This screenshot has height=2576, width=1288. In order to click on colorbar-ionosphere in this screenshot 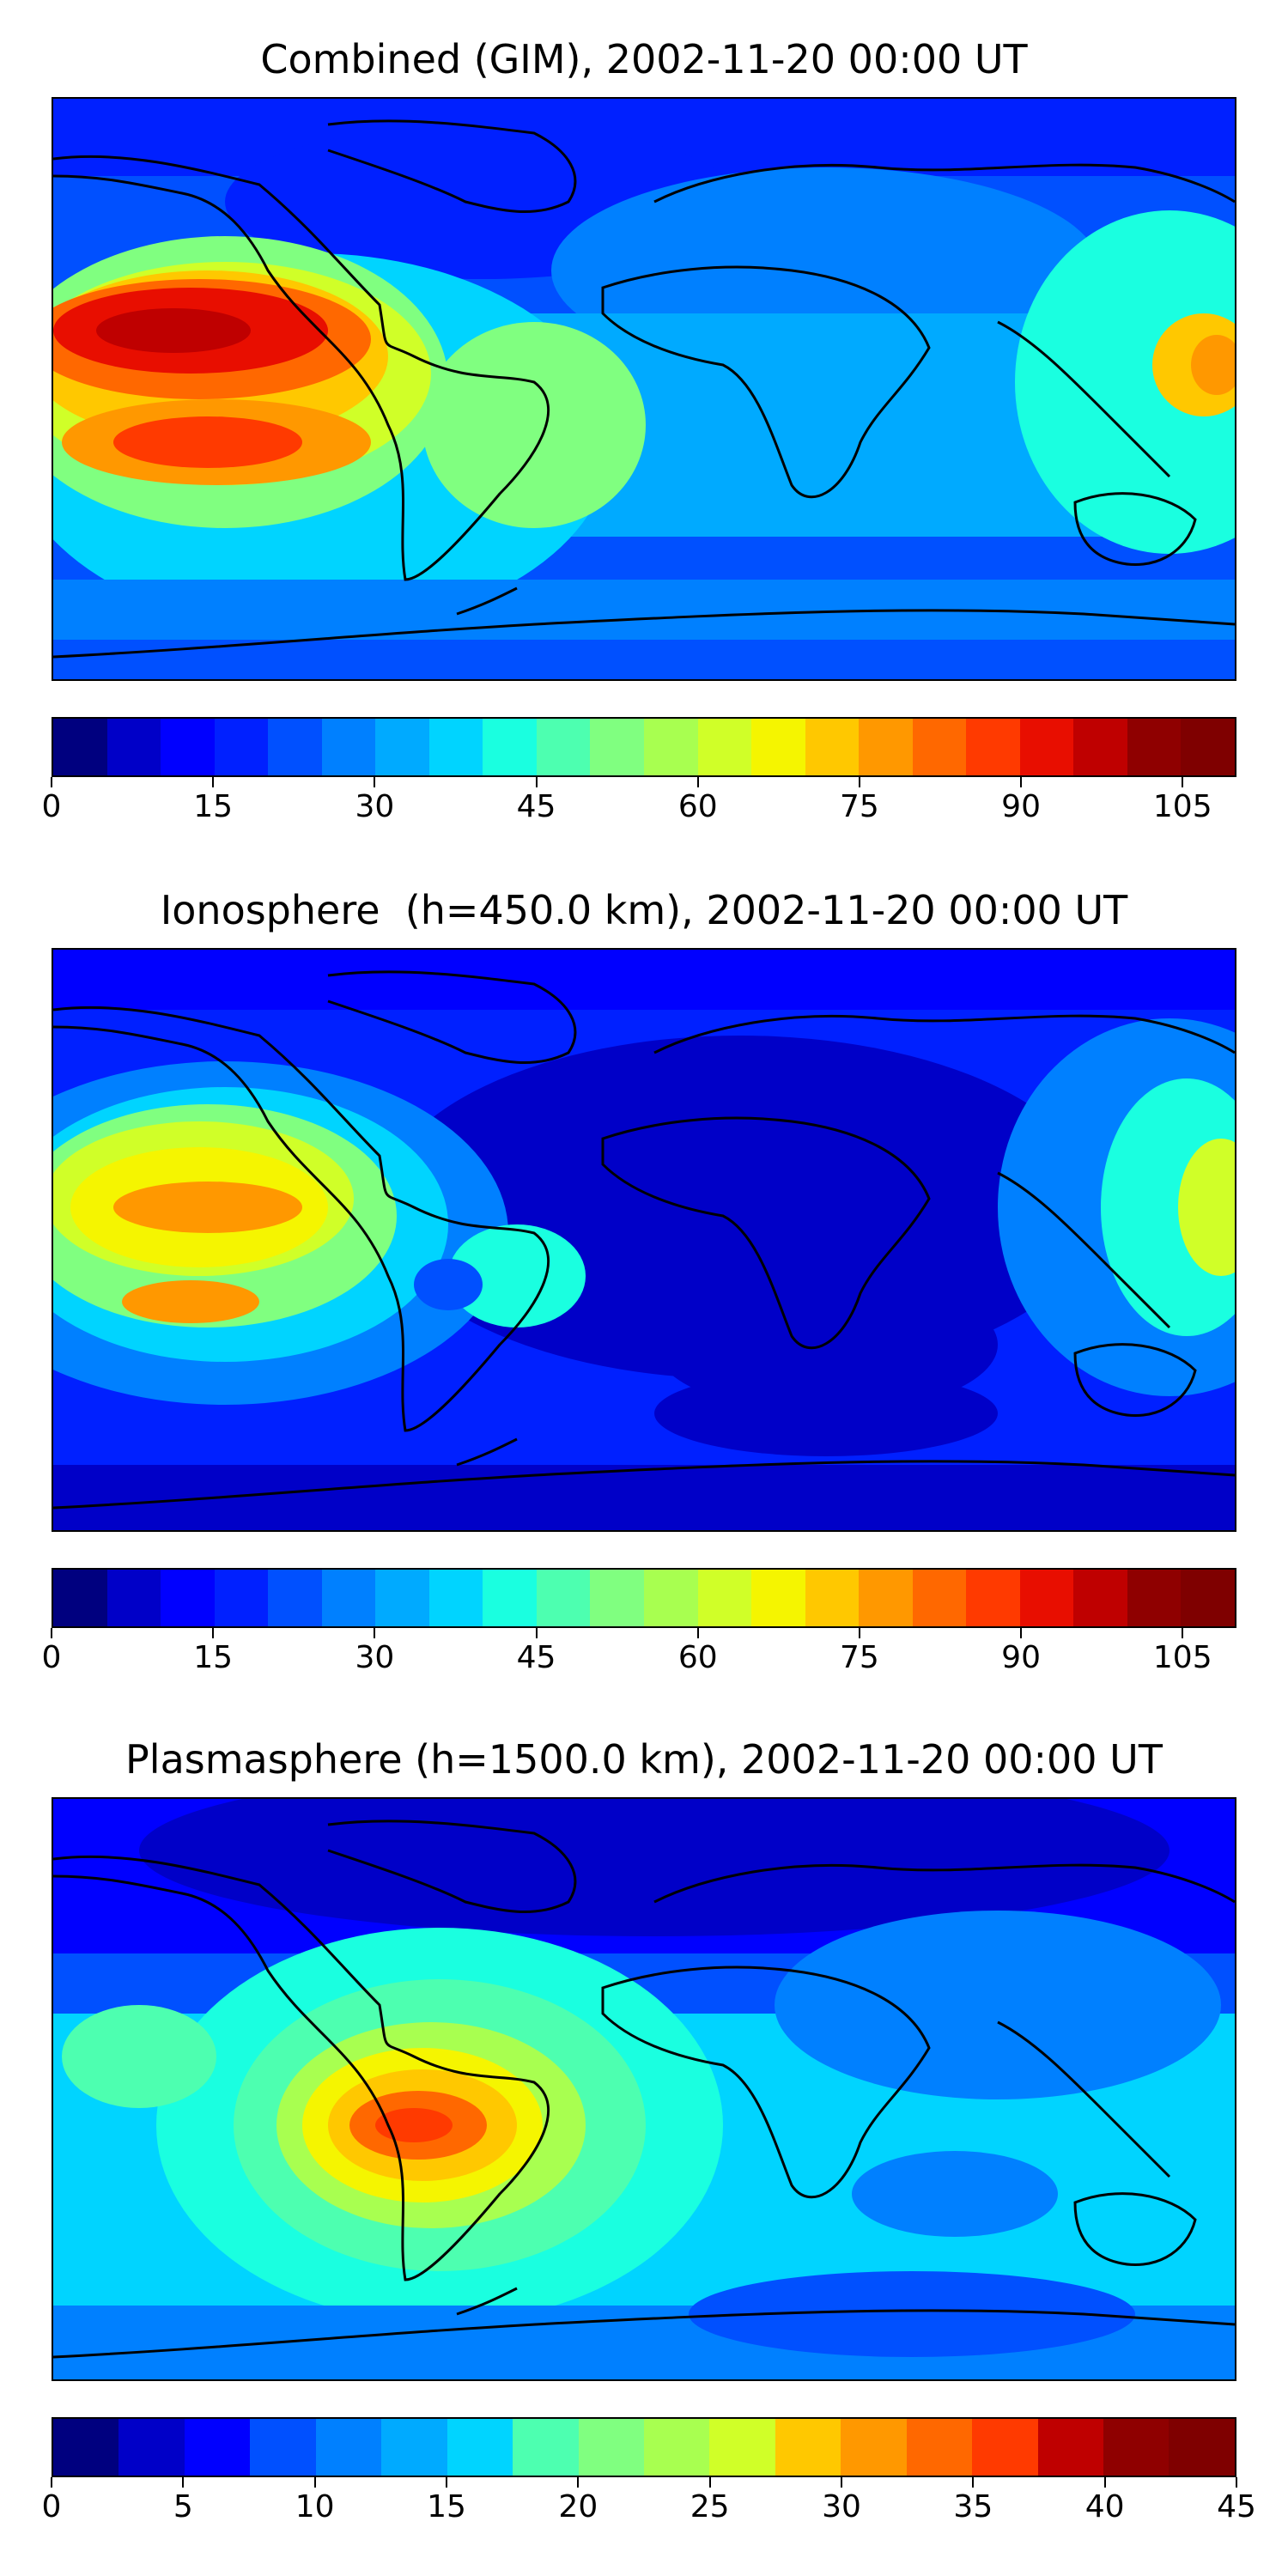, I will do `click(644, 1598)`.